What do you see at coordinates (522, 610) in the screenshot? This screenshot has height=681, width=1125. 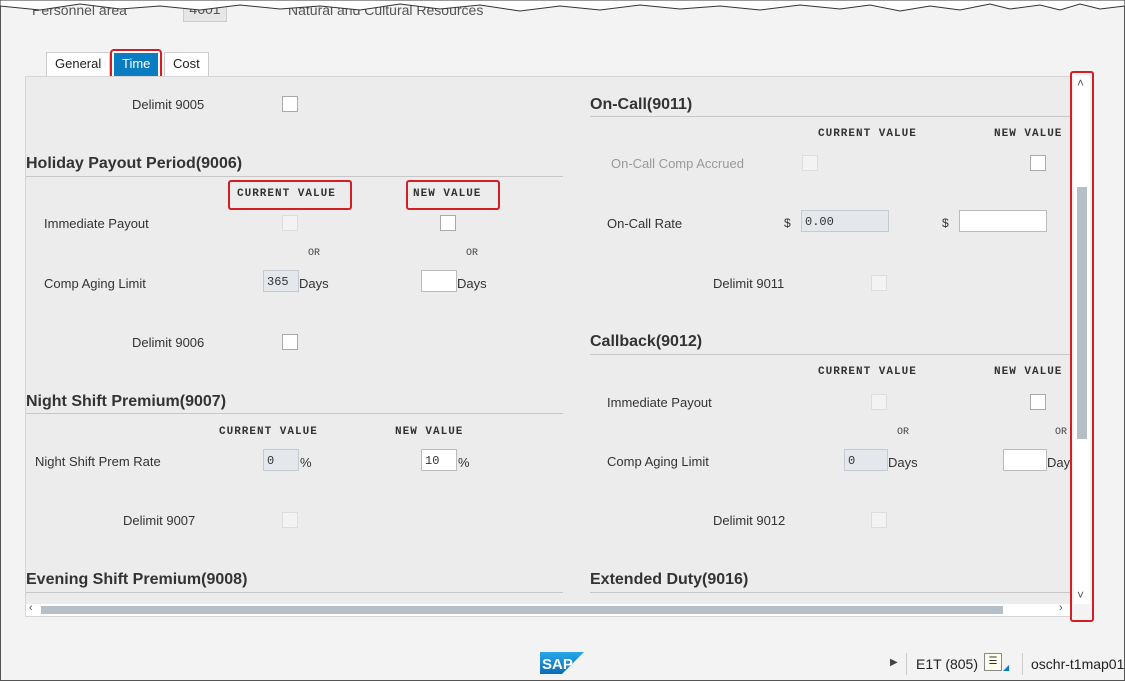 I see `horizontal-scroll-thumb` at bounding box center [522, 610].